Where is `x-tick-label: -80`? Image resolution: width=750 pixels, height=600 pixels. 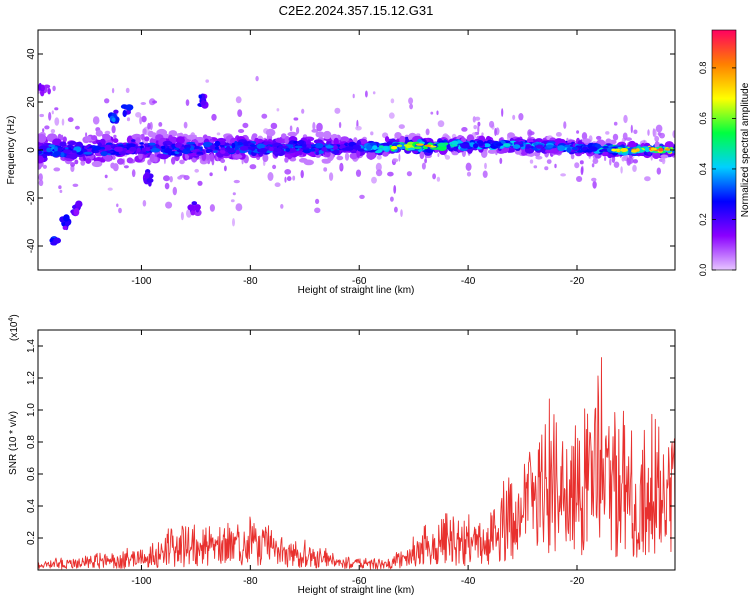
x-tick-label: -80 is located at coordinates (250, 281).